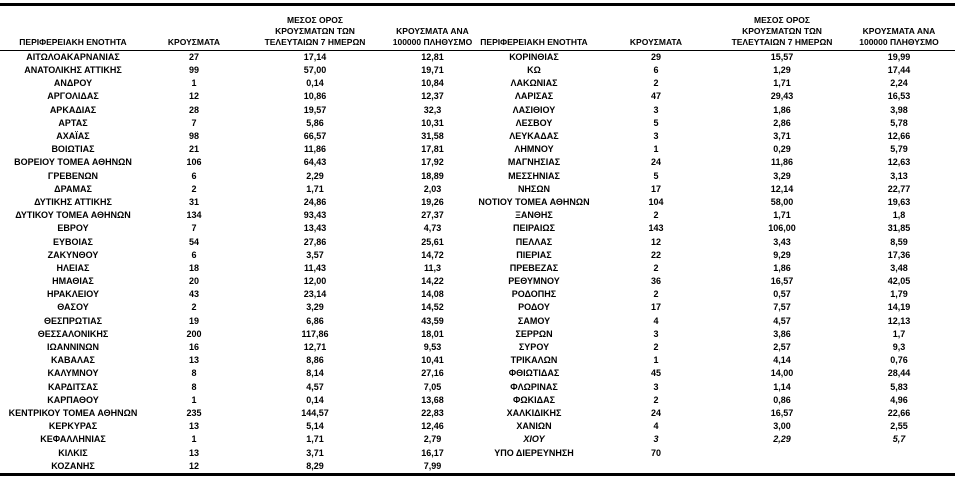 This screenshot has height=491, width=955. Describe the element at coordinates (655, 281) in the screenshot. I see `cell: 36` at that location.